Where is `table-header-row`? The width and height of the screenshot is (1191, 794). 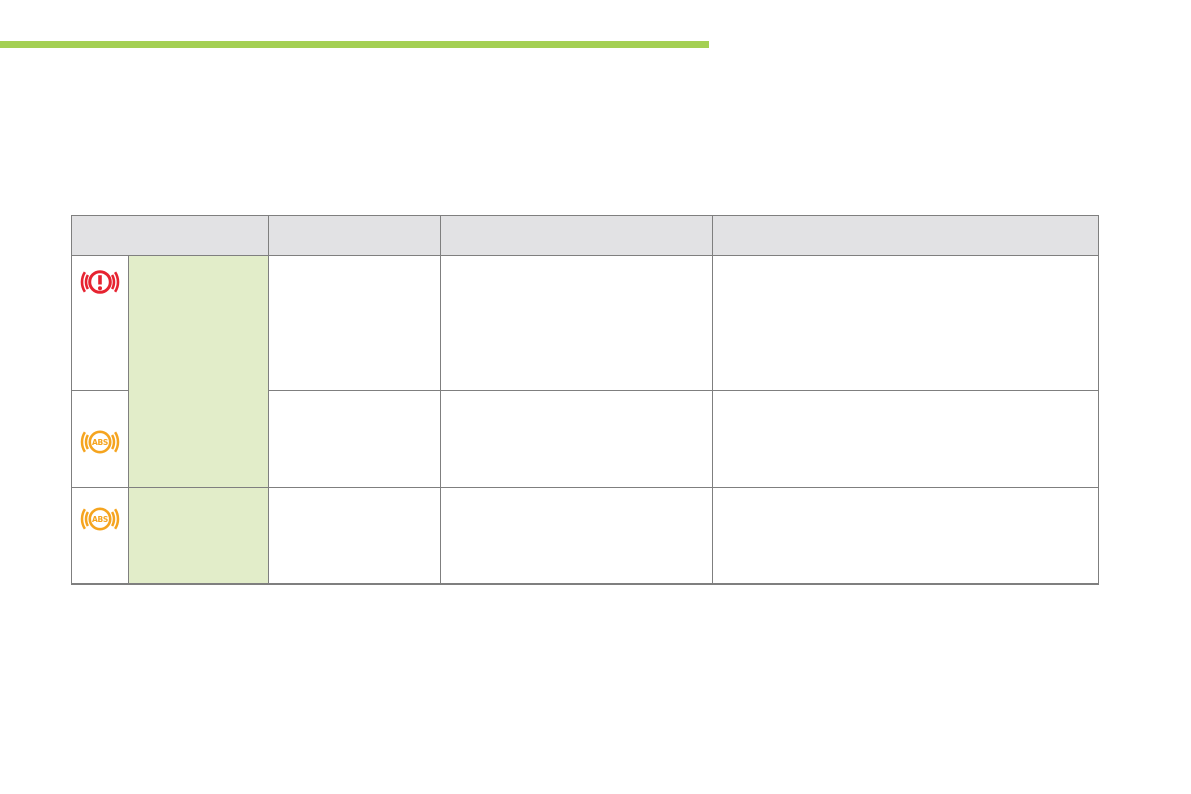
table-header-row is located at coordinates (585, 235).